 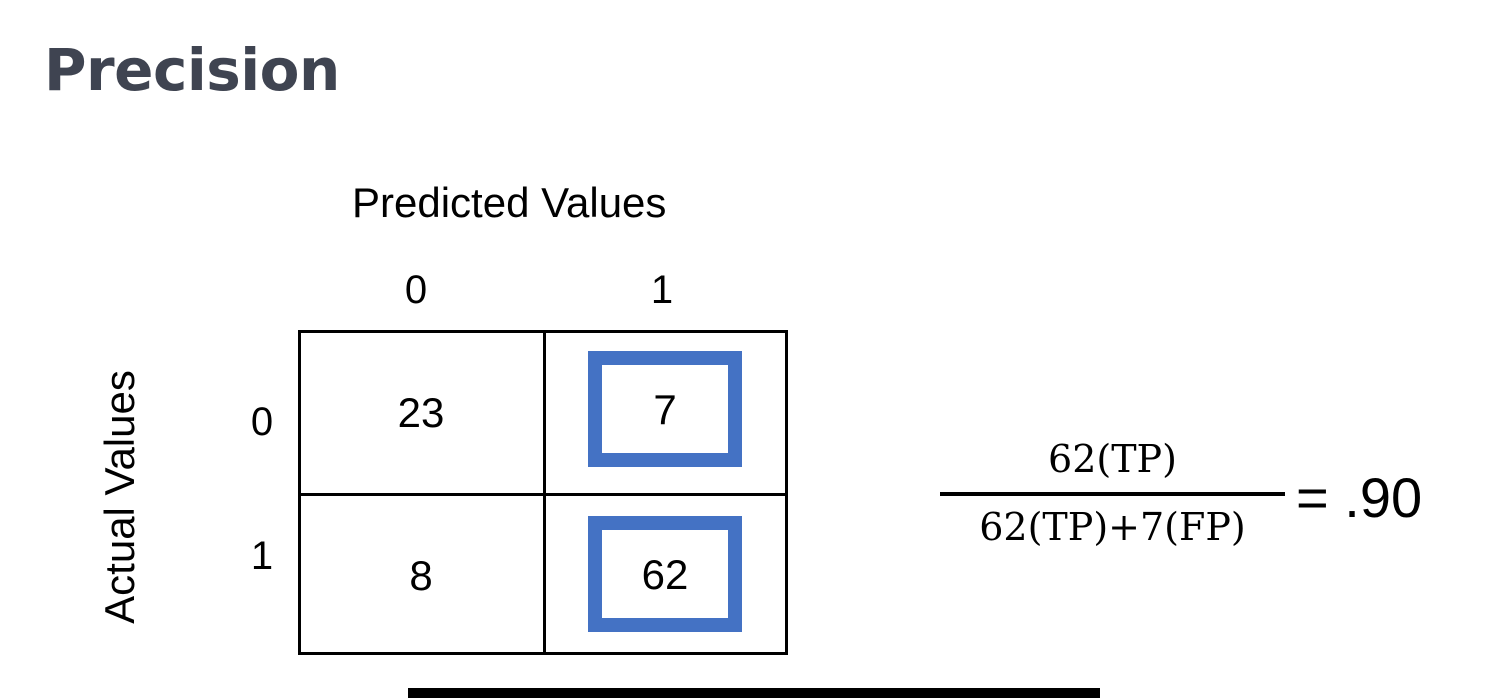 What do you see at coordinates (509, 202) in the screenshot?
I see `predicted-values-label: Predicted Values` at bounding box center [509, 202].